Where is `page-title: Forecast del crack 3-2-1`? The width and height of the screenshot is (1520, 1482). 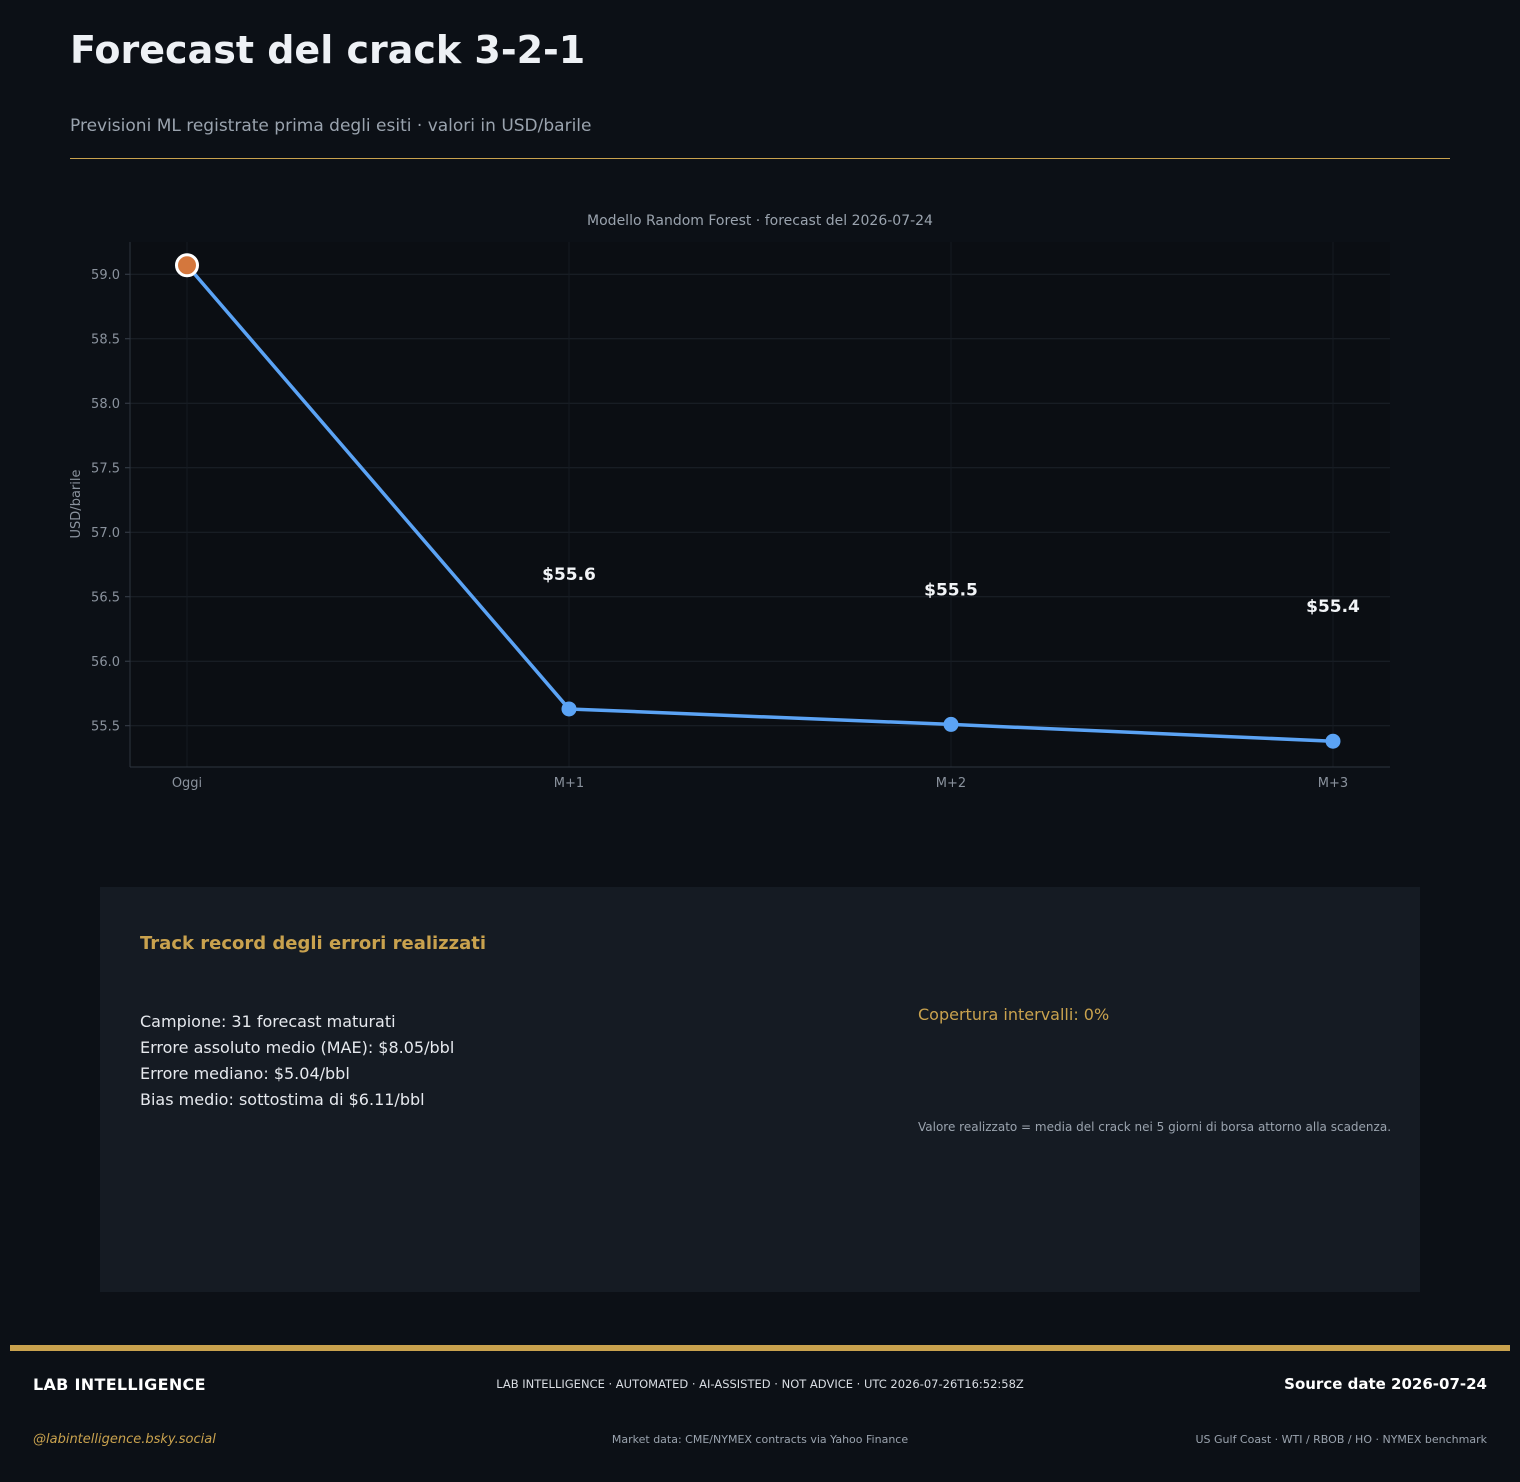 page-title: Forecast del crack 3-2-1 is located at coordinates (328, 50).